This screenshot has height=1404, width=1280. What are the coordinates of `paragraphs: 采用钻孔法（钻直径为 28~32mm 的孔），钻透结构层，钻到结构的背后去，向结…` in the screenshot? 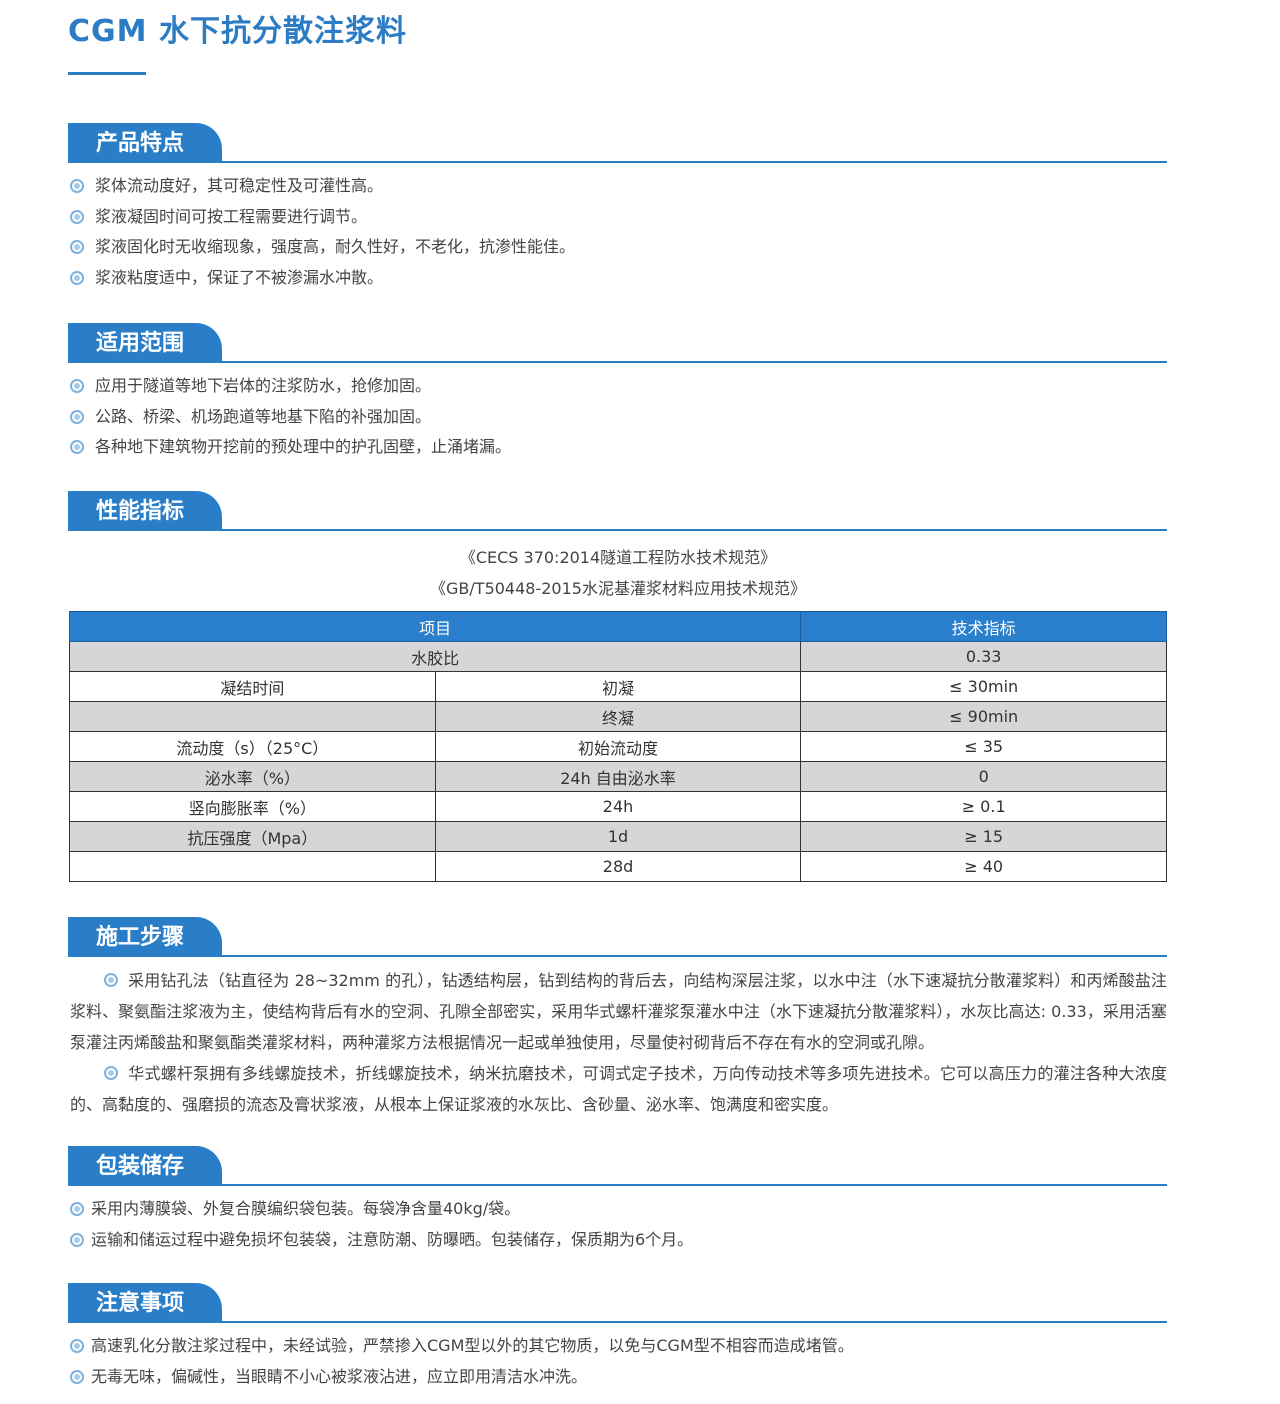 It's located at (583, 1042).